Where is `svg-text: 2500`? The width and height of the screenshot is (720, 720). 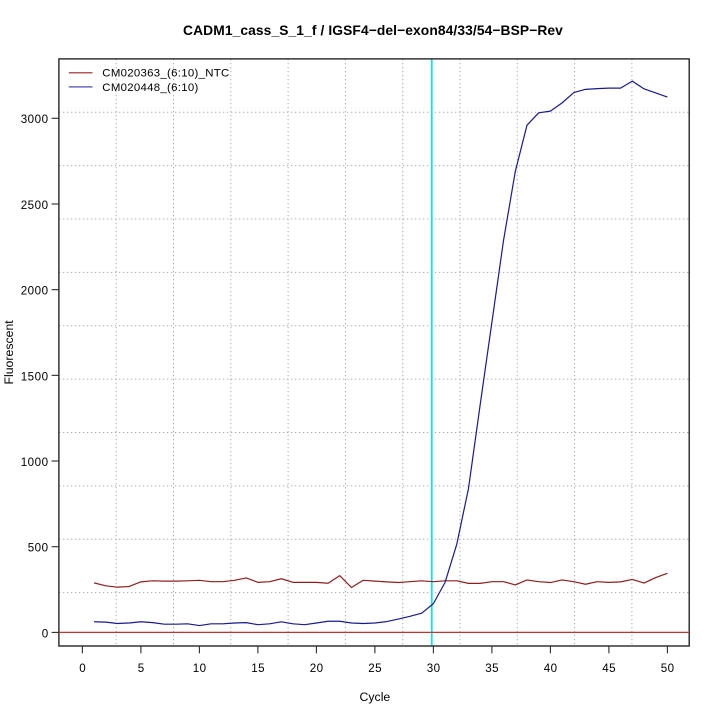 svg-text: 2500 is located at coordinates (35, 205).